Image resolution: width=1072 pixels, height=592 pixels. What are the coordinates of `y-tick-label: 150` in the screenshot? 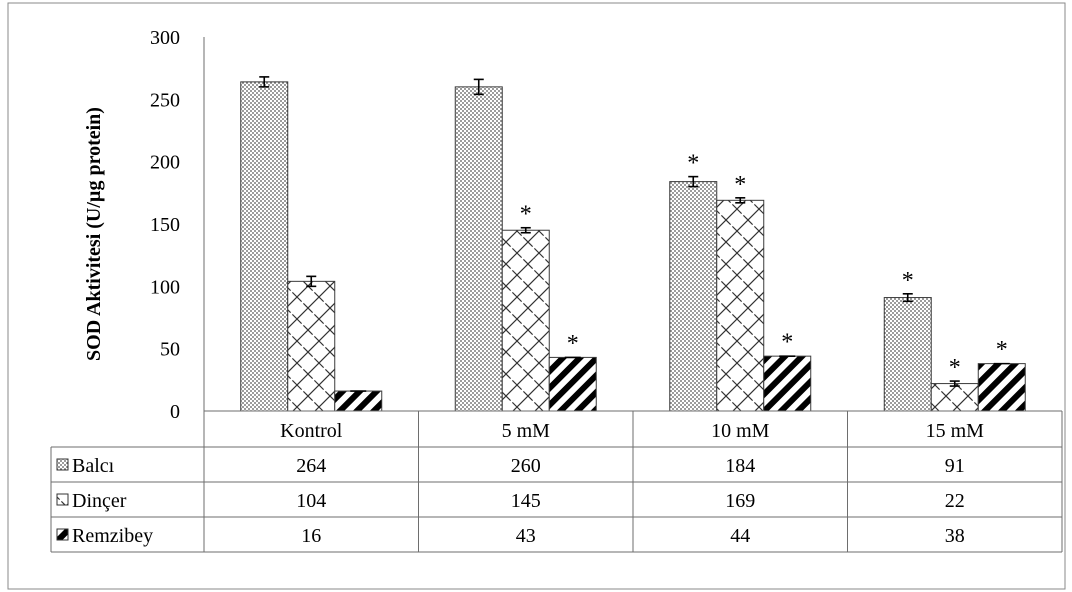 It's located at (165, 225).